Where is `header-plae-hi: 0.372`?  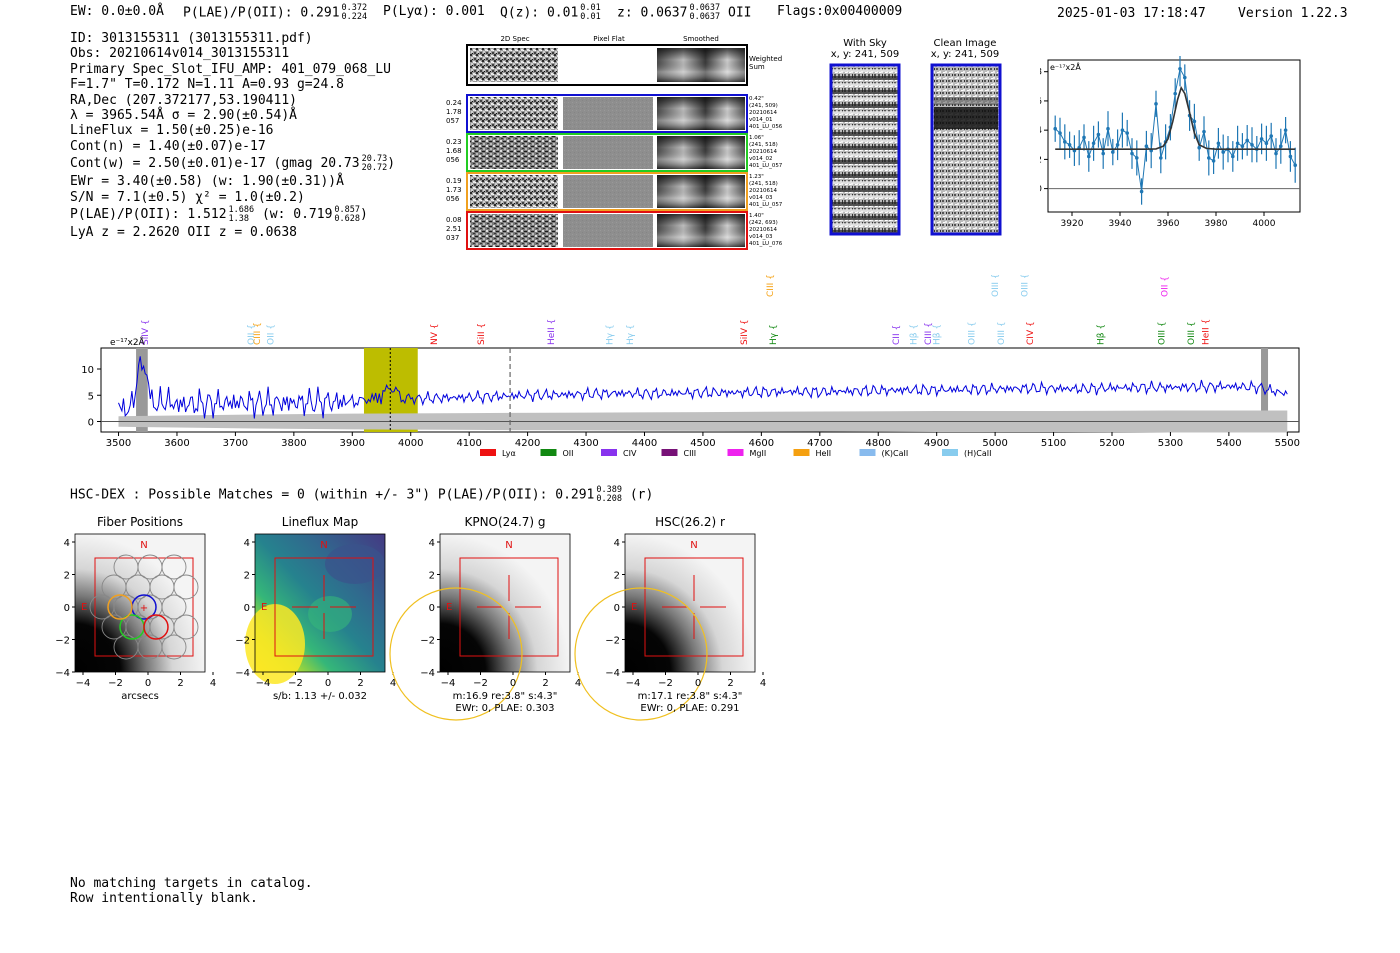 header-plae-hi: 0.372 is located at coordinates (354, 8).